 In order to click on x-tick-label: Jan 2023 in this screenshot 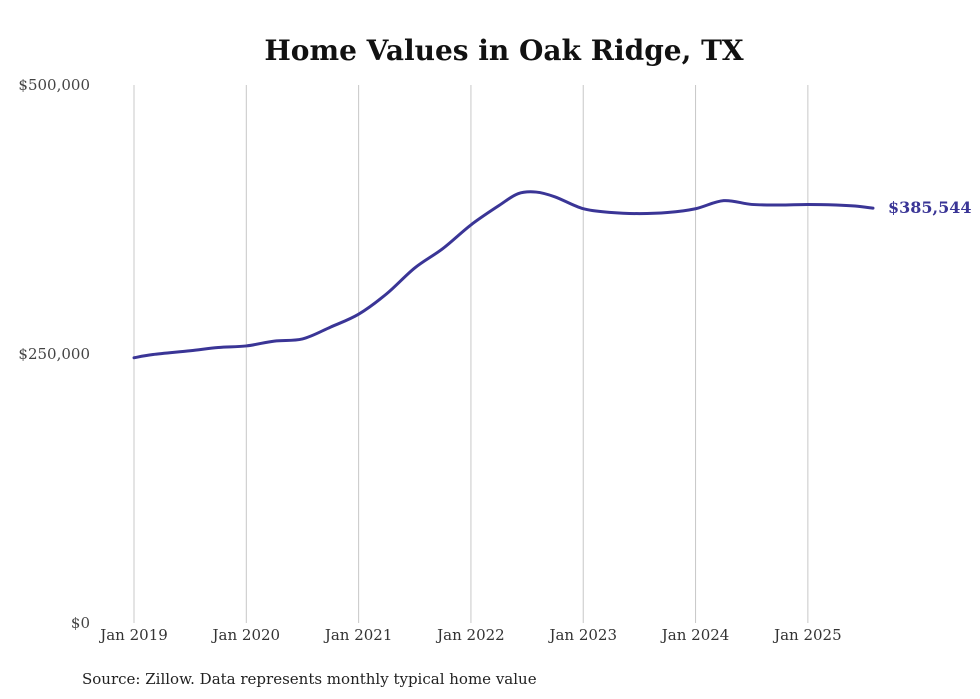, I will do `click(582, 635)`.